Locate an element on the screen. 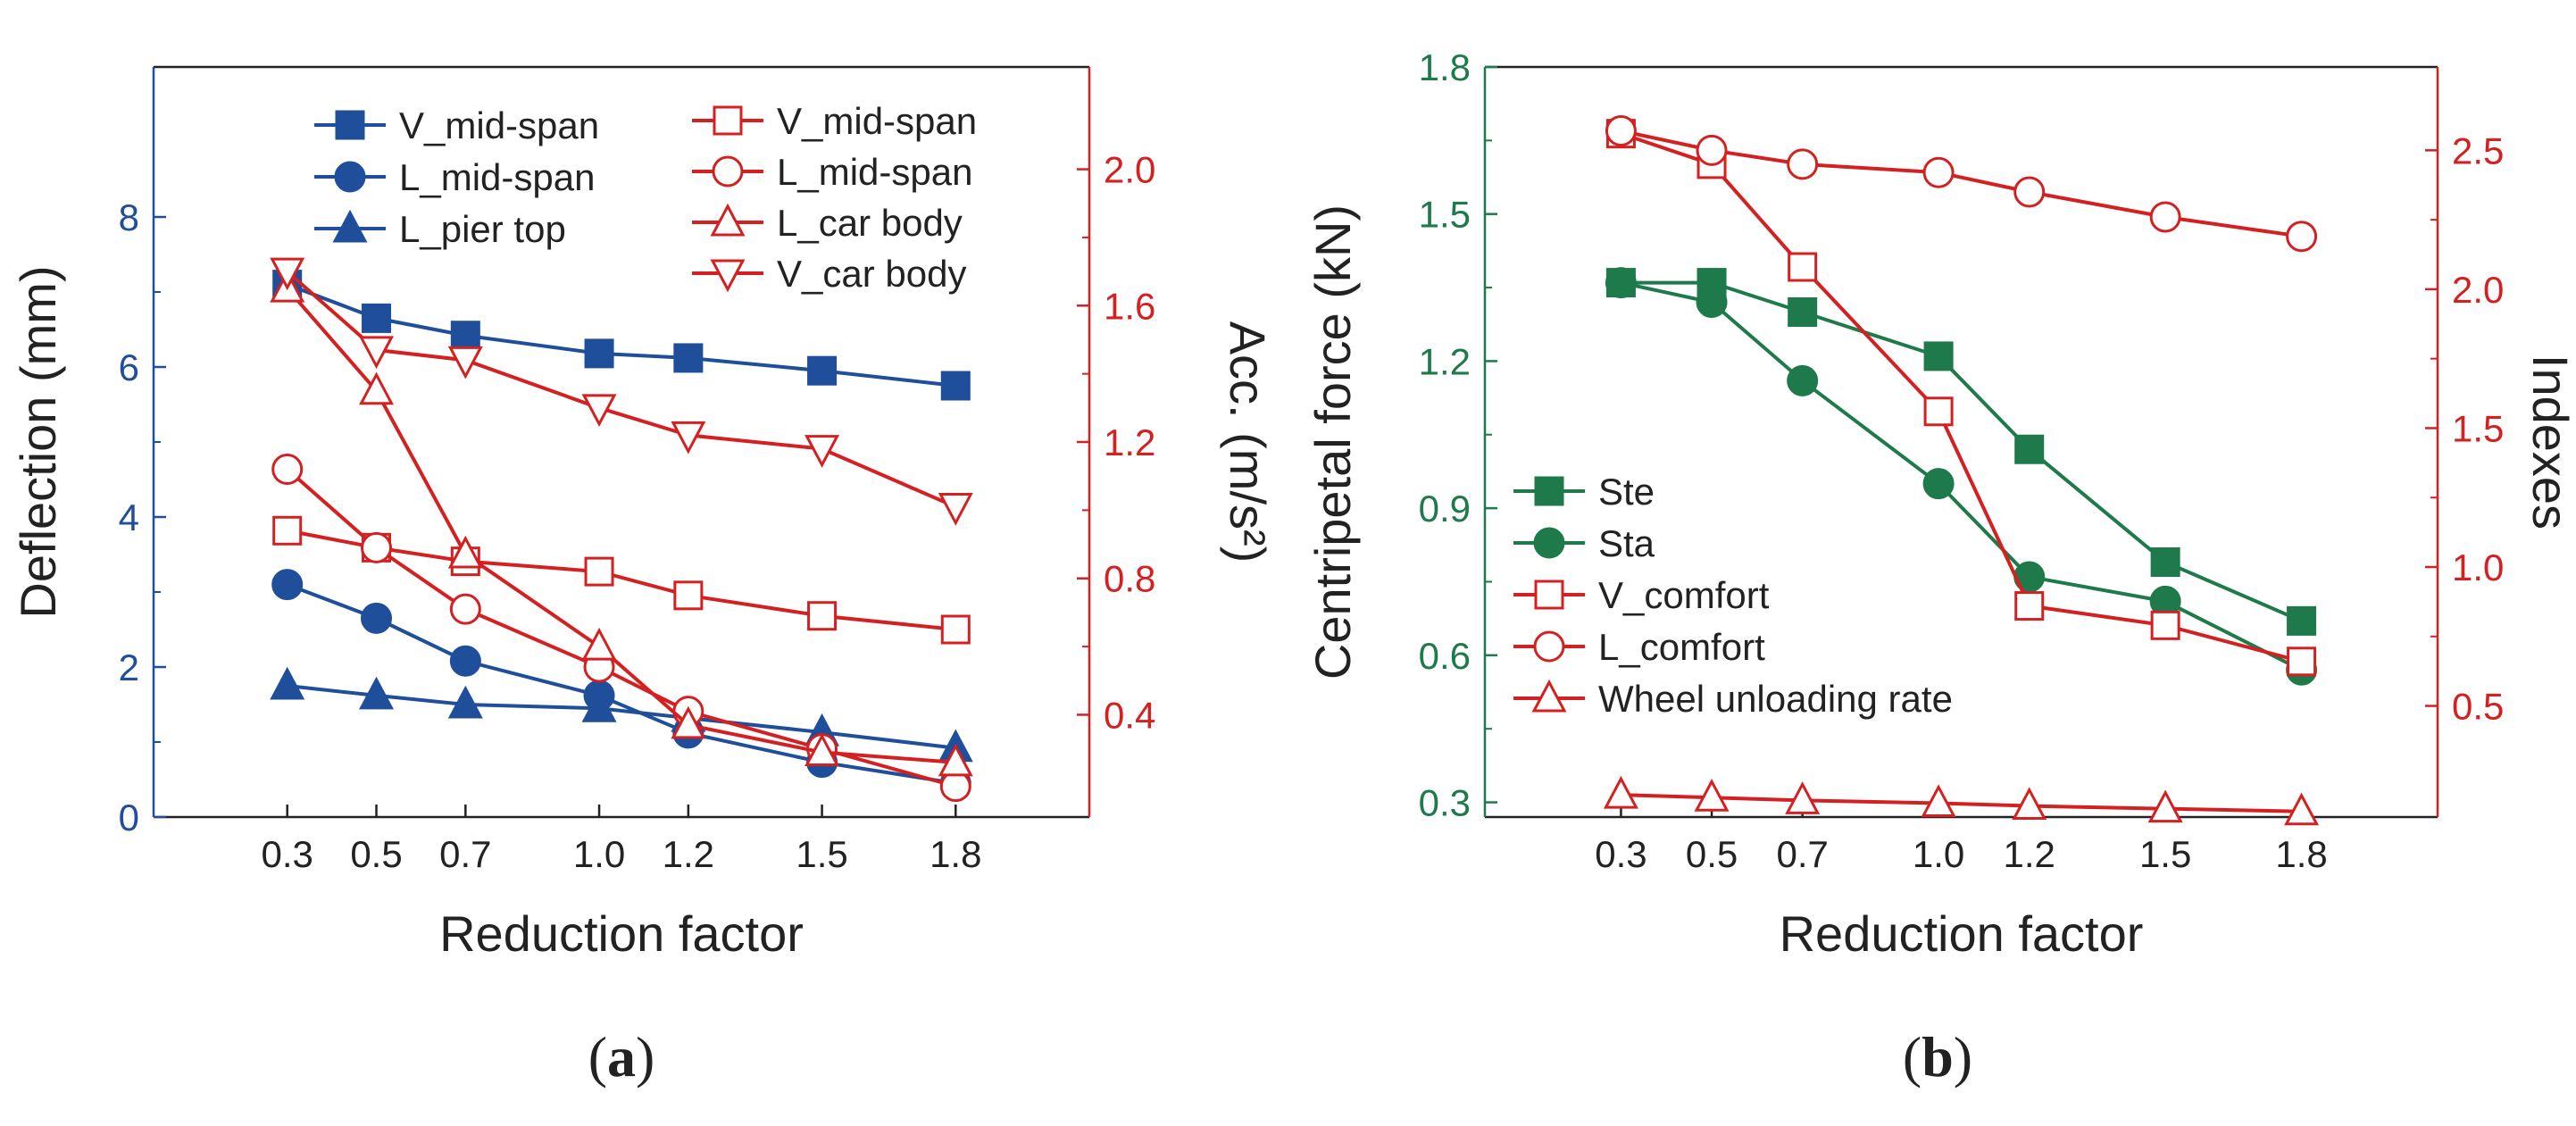  y-right-tick-label: 2.0 is located at coordinates (1129, 170).